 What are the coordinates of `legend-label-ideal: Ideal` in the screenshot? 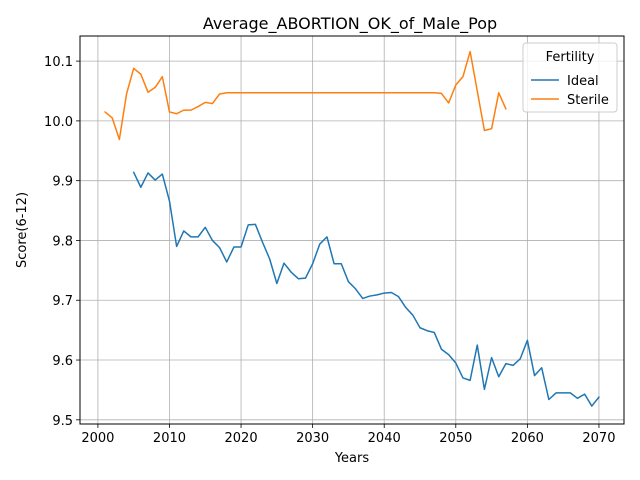 It's located at (583, 81).